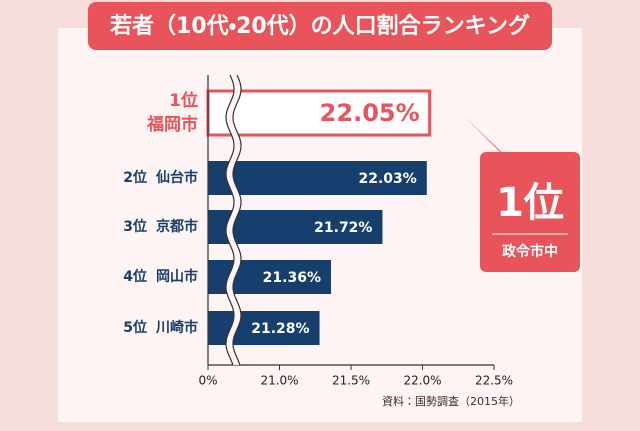 This screenshot has width=640, height=431. What do you see at coordinates (292, 278) in the screenshot?
I see `value-label: 21.36%` at bounding box center [292, 278].